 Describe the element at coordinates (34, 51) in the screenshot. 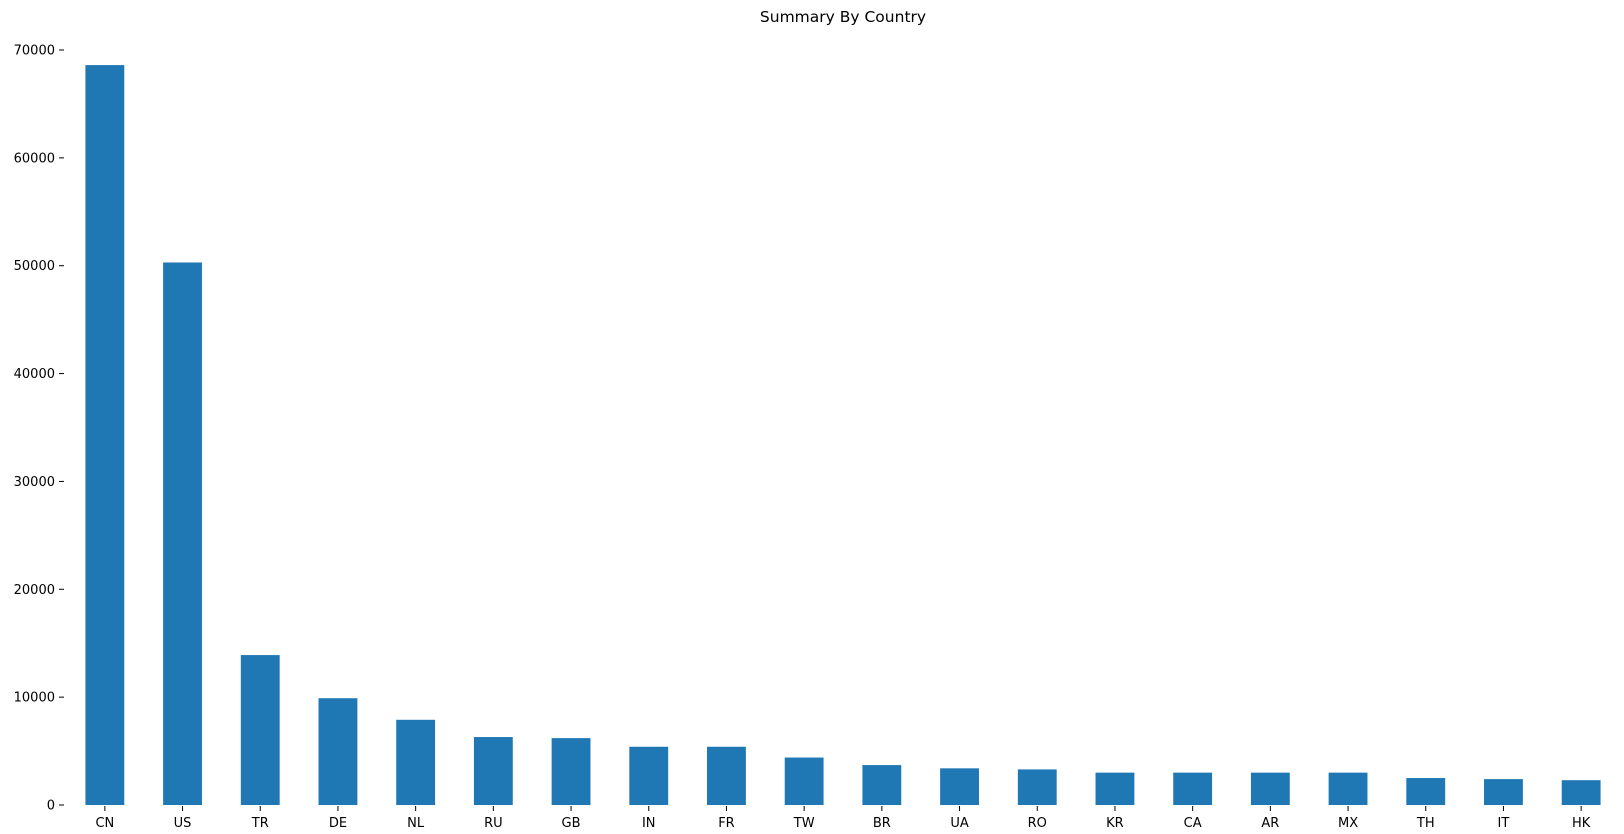

I see `y-tick-label: 70000` at that location.